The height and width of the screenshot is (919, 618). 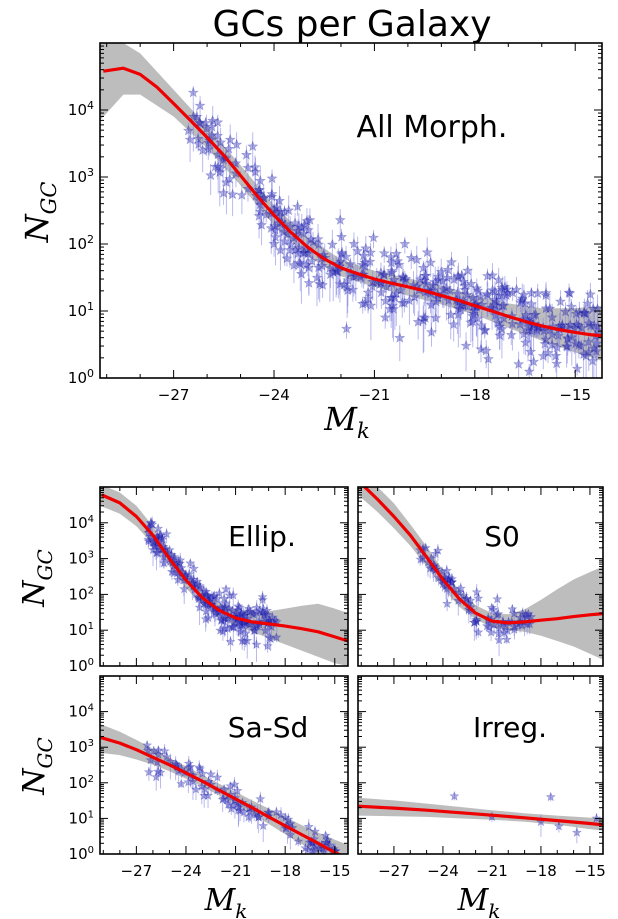 I want to click on y-axis-label: NGC, so click(x=37, y=578).